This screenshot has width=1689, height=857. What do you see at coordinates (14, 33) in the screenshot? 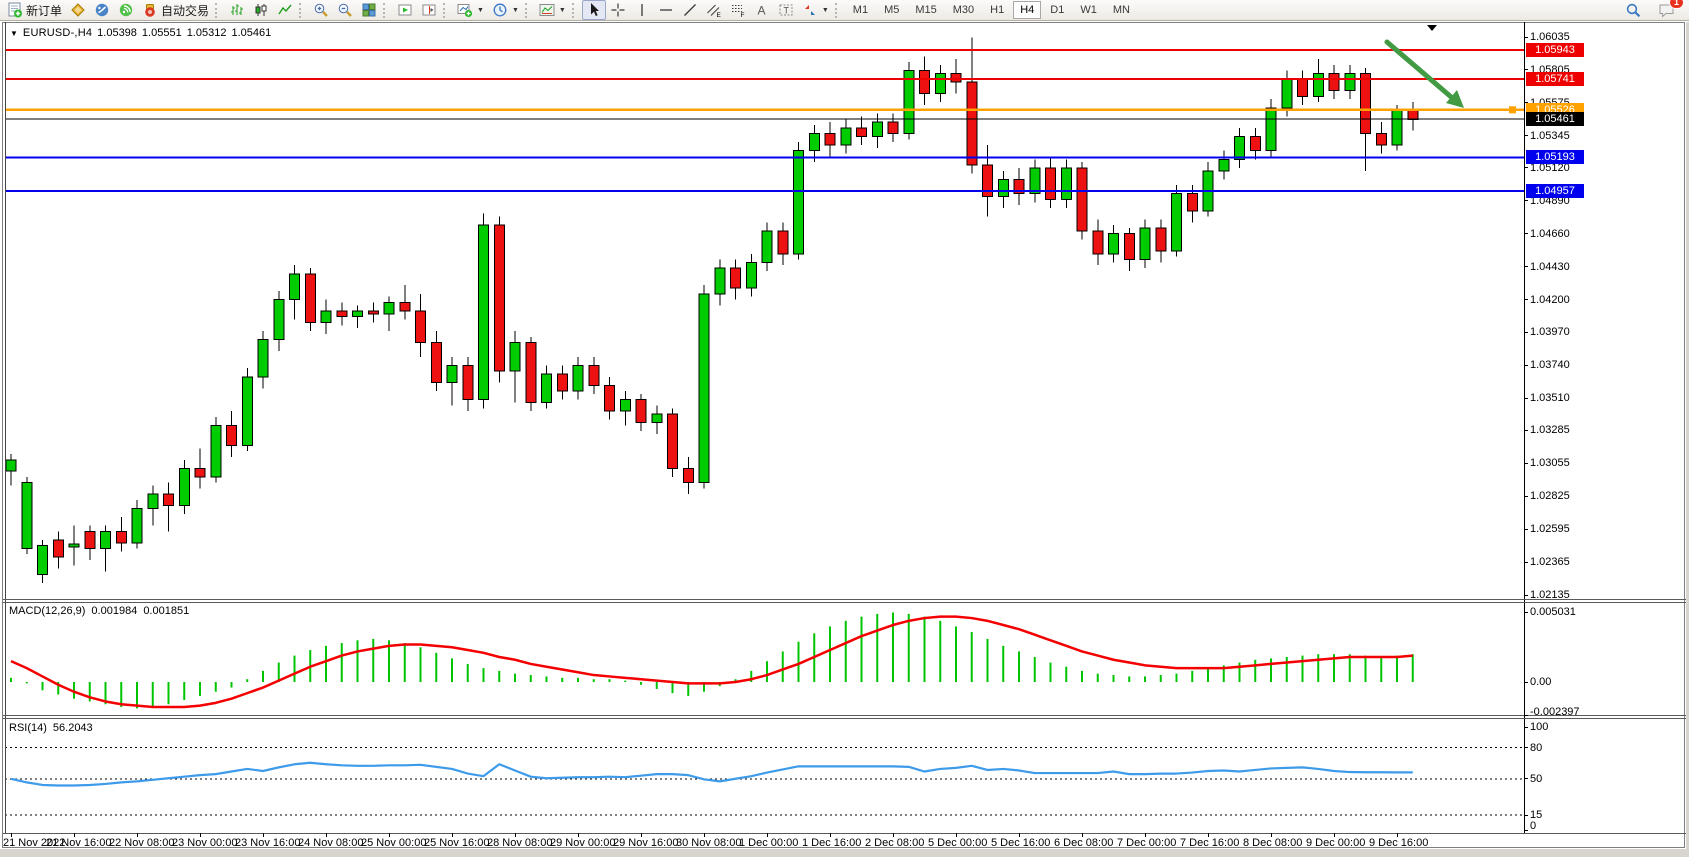
I see `symbol-dropdown-icon: ▼` at bounding box center [14, 33].